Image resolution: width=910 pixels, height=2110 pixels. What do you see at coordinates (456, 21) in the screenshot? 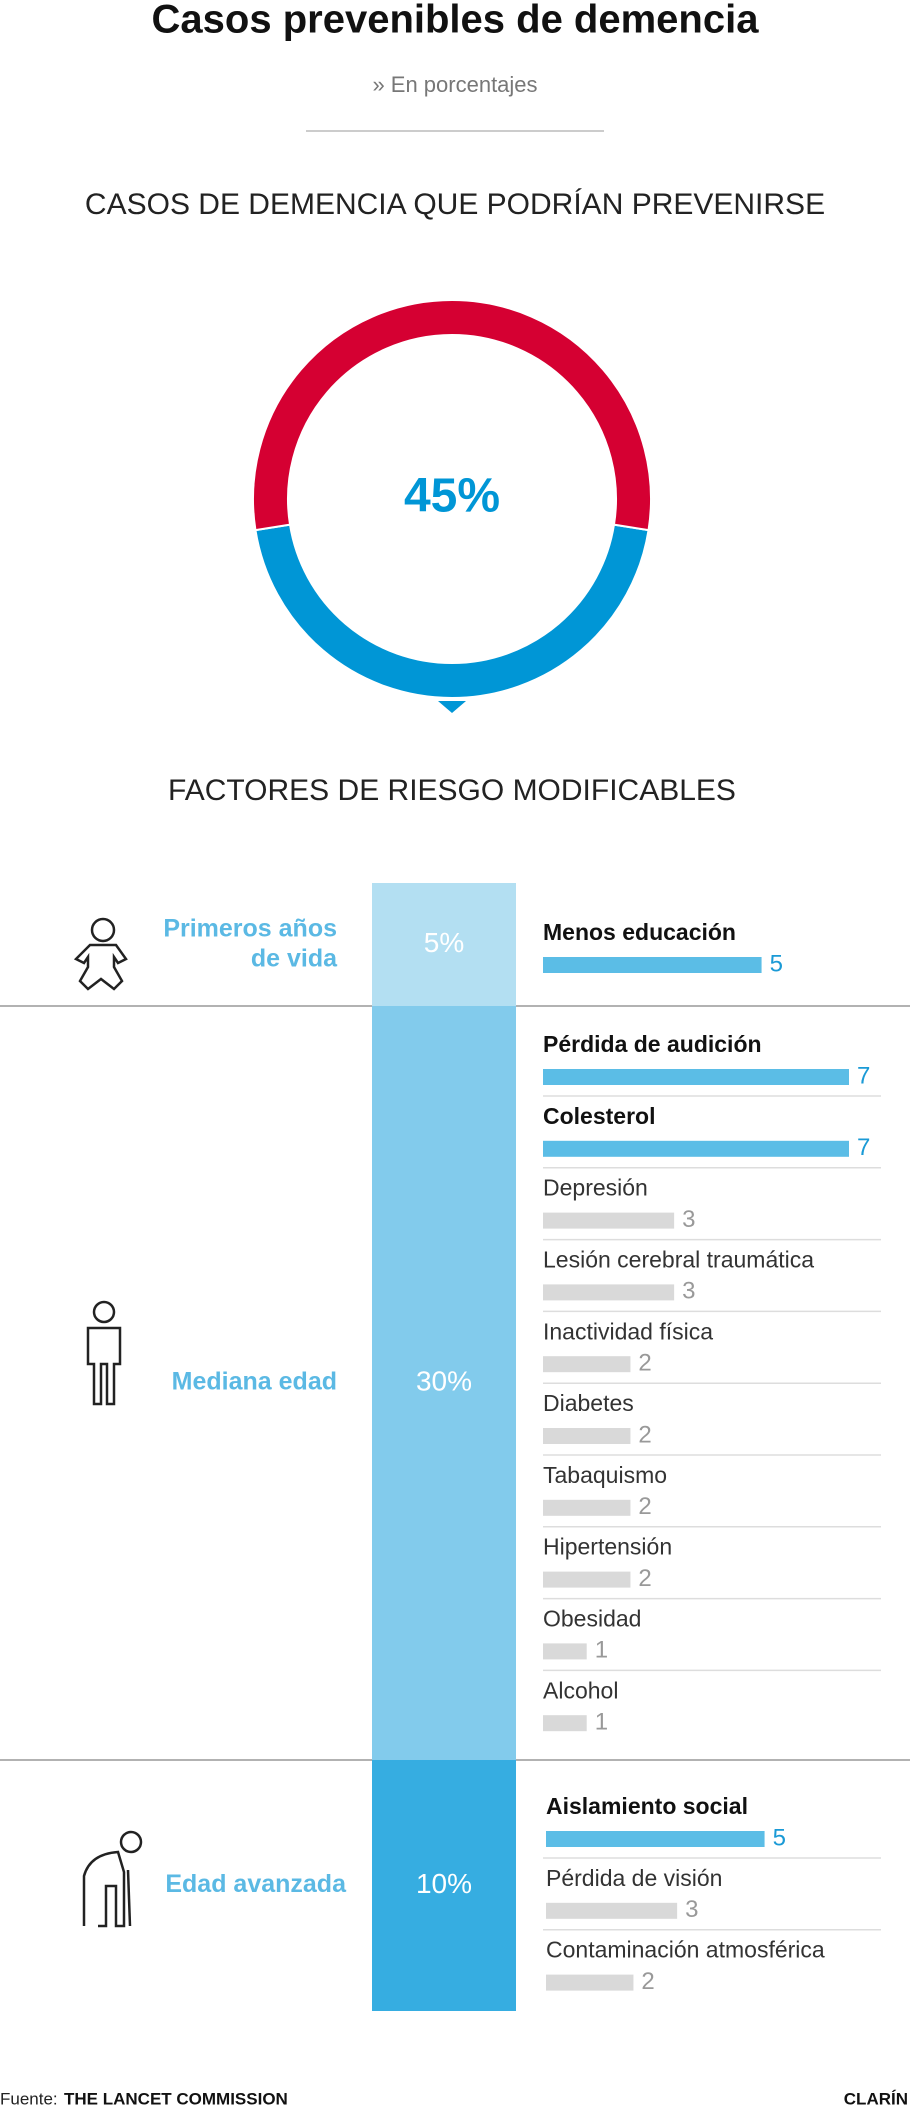
I see `title: Casos prevenibles de demencia` at bounding box center [456, 21].